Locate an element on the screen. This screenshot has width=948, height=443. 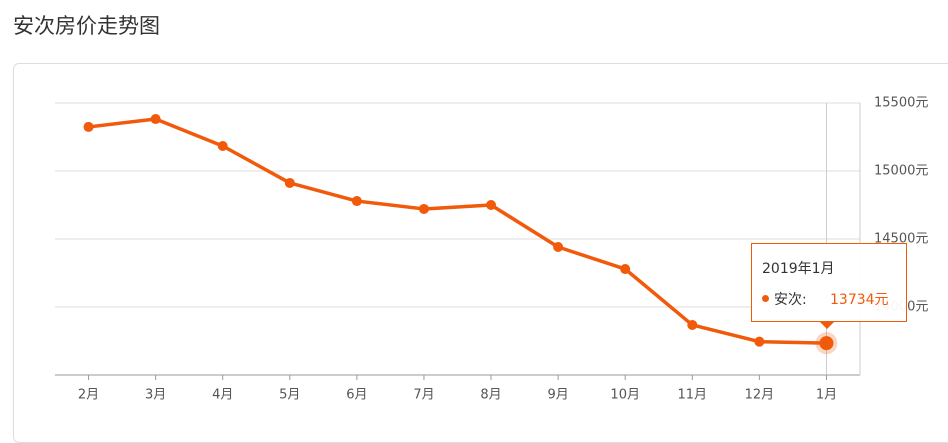
x-tick-label: 12月 is located at coordinates (760, 395).